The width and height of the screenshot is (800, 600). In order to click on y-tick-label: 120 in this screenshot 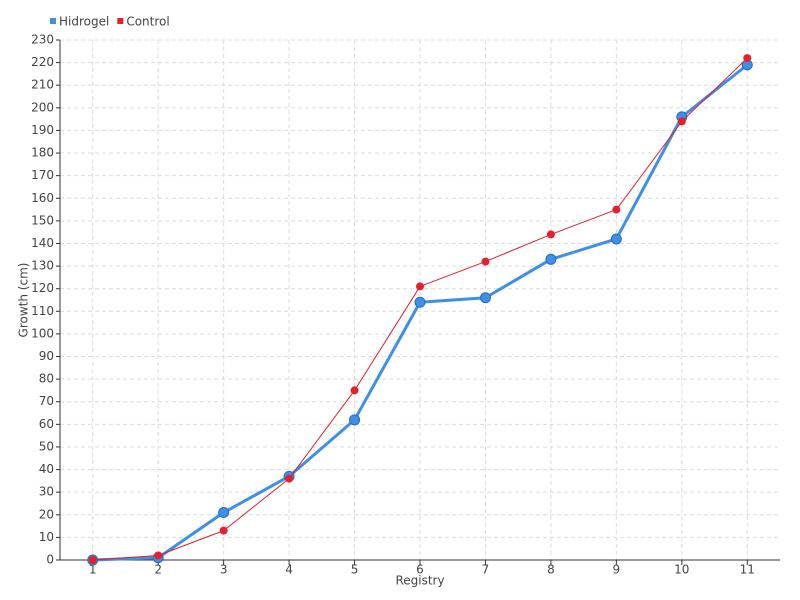, I will do `click(42, 288)`.